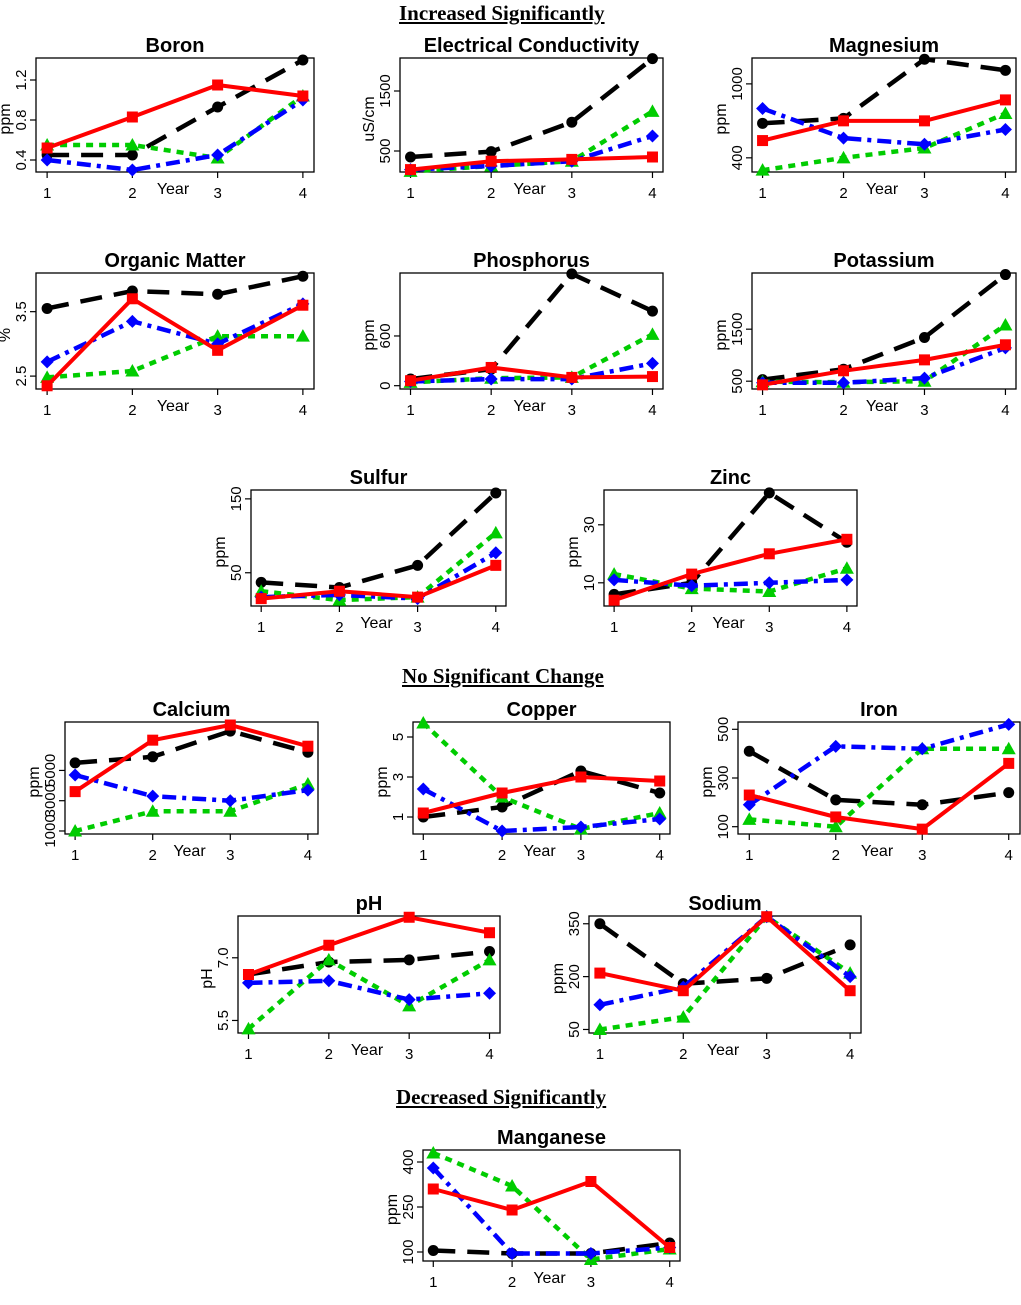  What do you see at coordinates (385, 90) in the screenshot?
I see `y-tick-label: 1500` at bounding box center [385, 90].